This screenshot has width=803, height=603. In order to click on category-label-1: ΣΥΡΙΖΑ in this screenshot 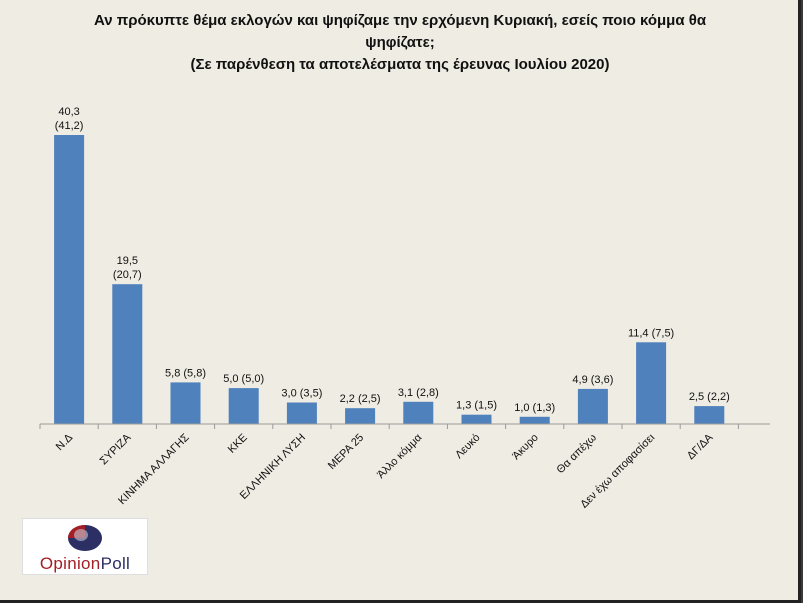, I will do `click(116, 449)`.